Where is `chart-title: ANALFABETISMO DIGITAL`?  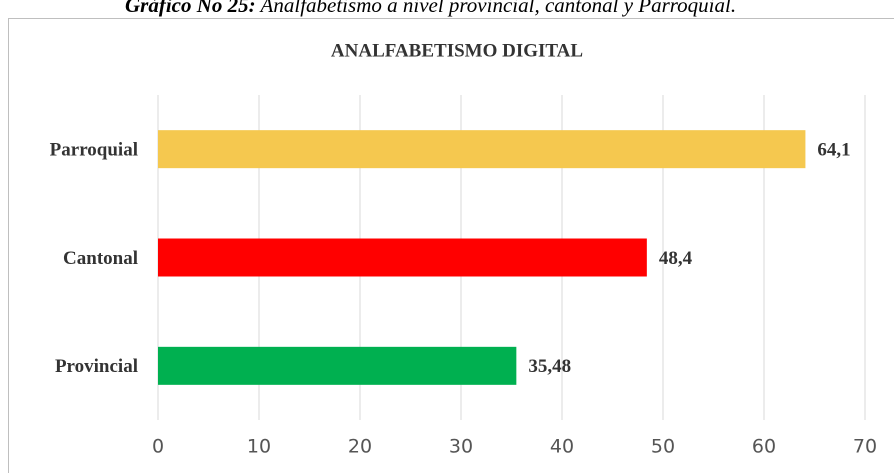
chart-title: ANALFABETISMO DIGITAL is located at coordinates (457, 50).